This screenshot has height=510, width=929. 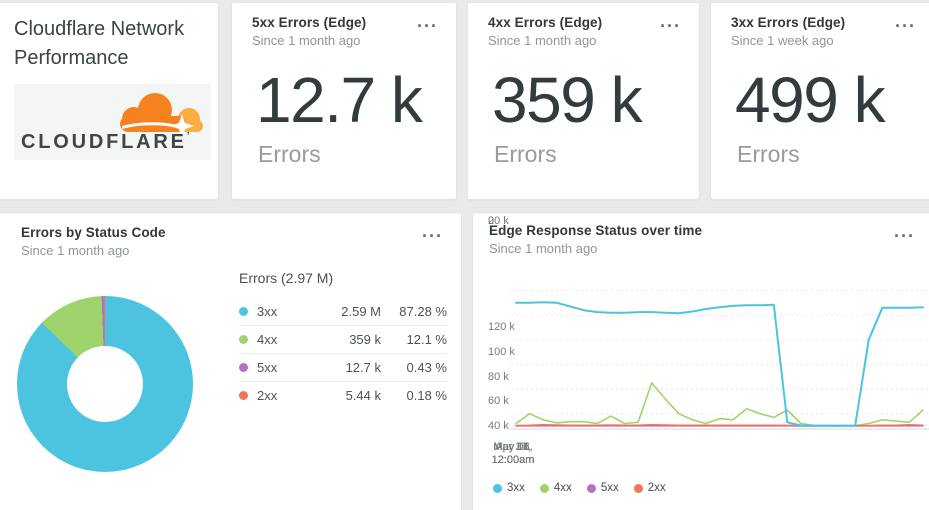 What do you see at coordinates (363, 367) in the screenshot?
I see `facet-value: 12.7 k` at bounding box center [363, 367].